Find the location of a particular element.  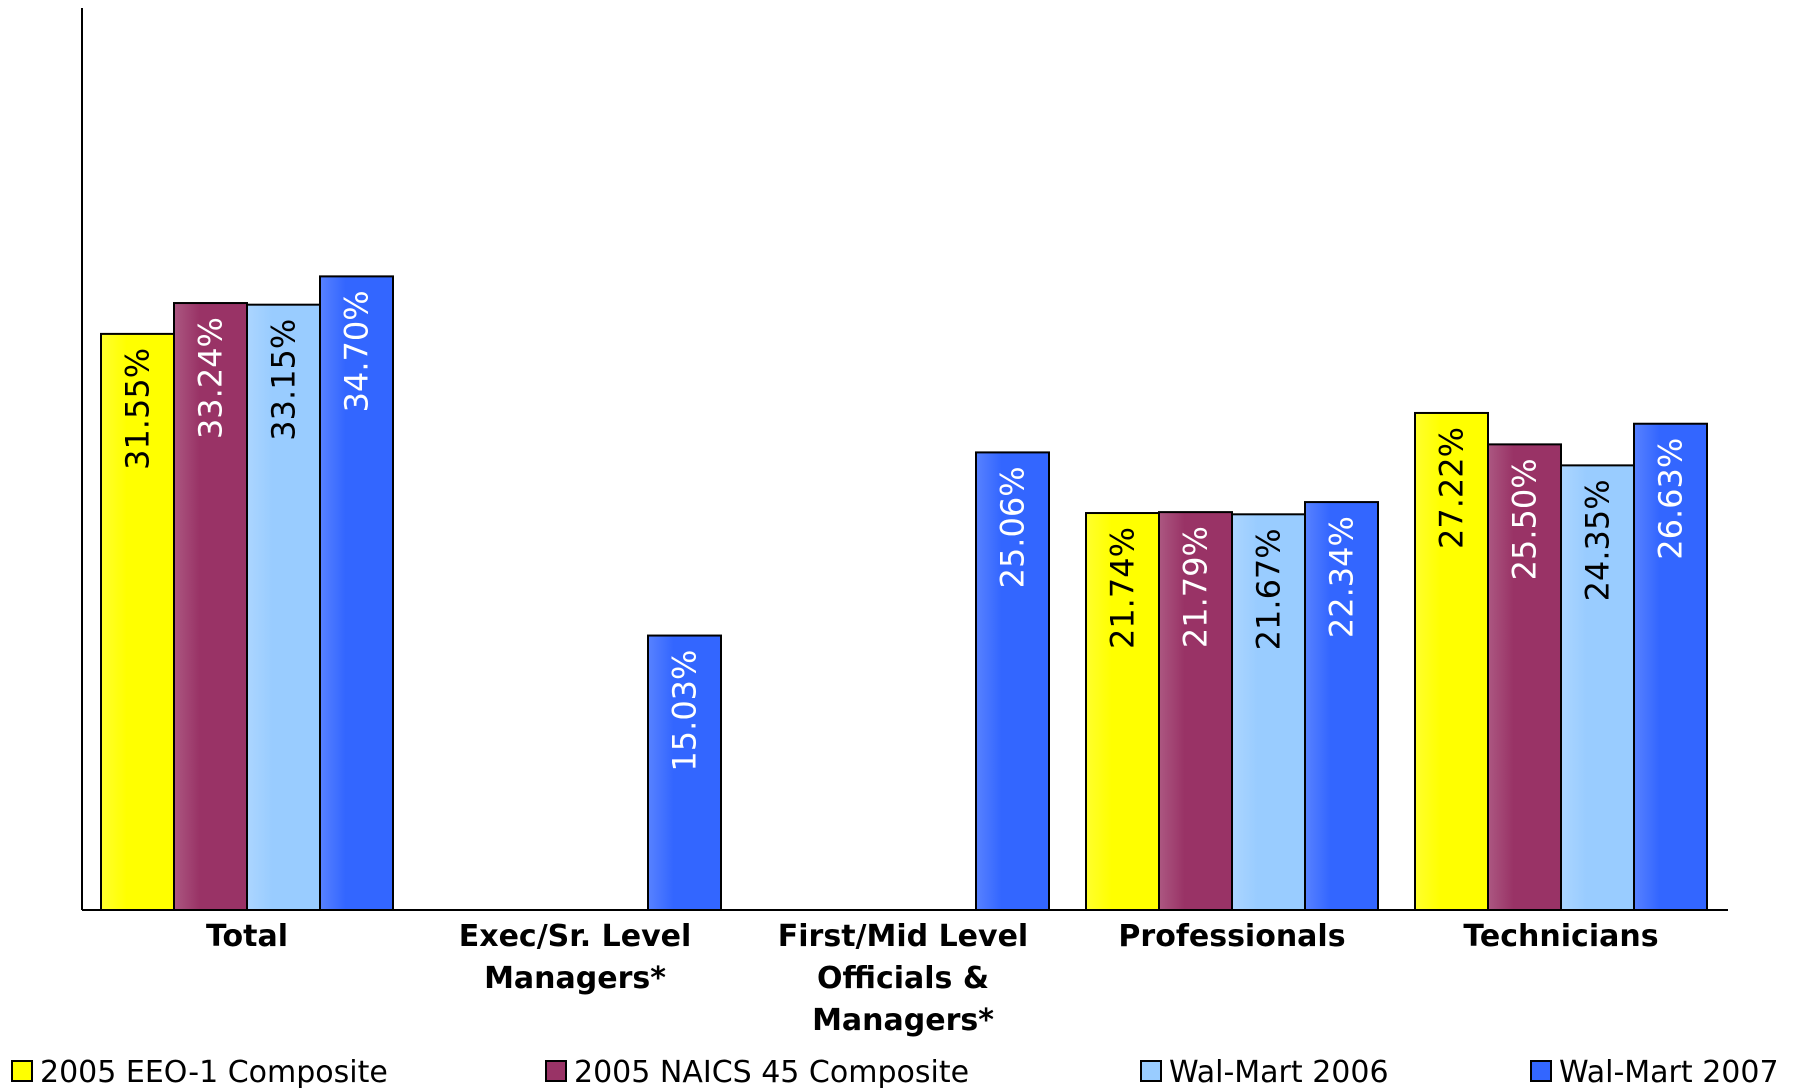

category-label: Technicians is located at coordinates (1560, 936).